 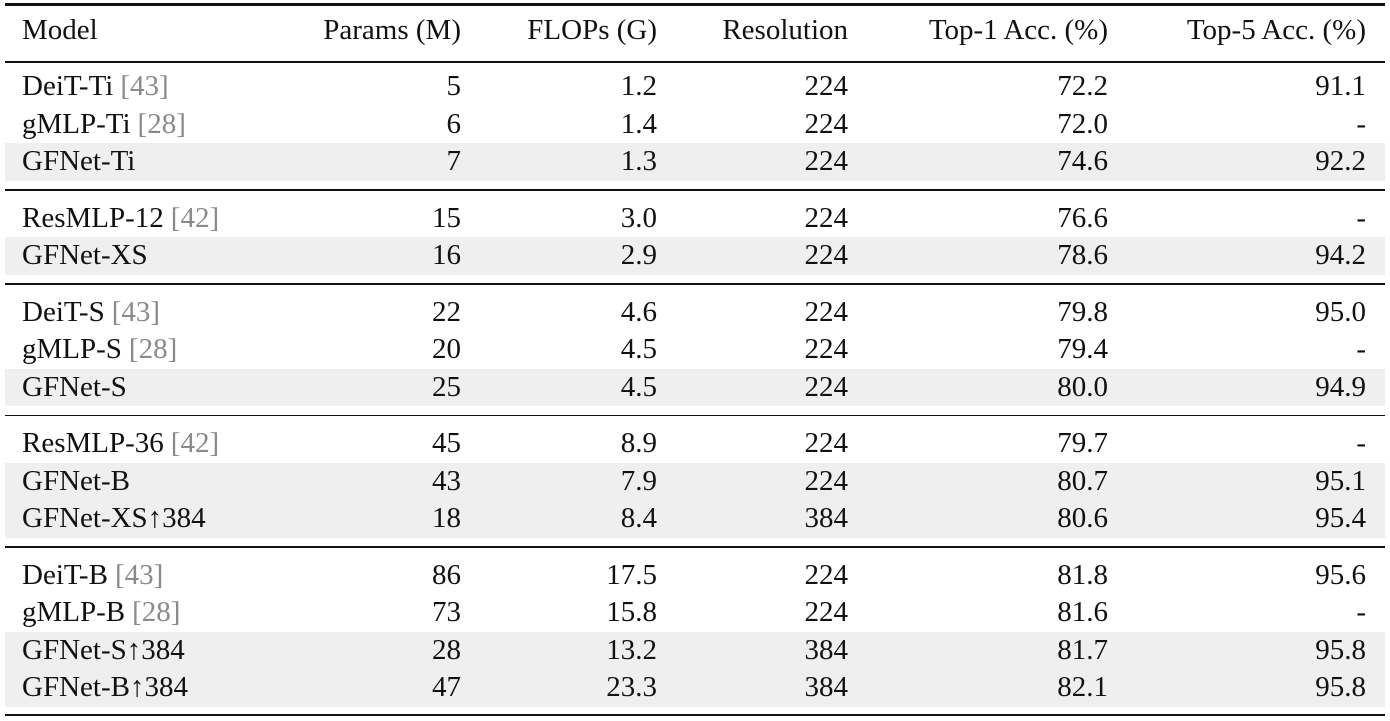 I want to click on column-header: Top-5 Acc. (%), so click(x=1276, y=30).